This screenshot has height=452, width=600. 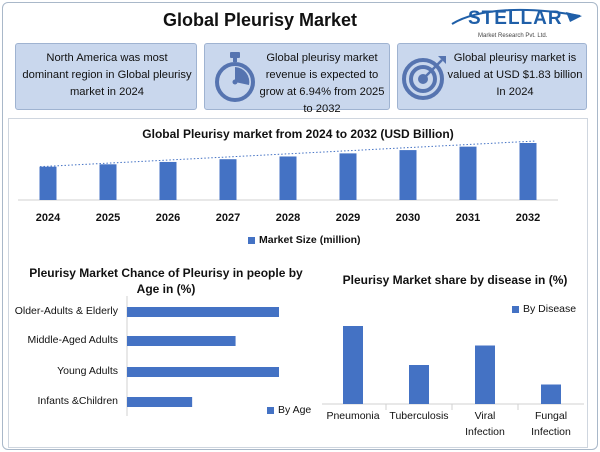 What do you see at coordinates (288, 154) in the screenshot?
I see `trendline` at bounding box center [288, 154].